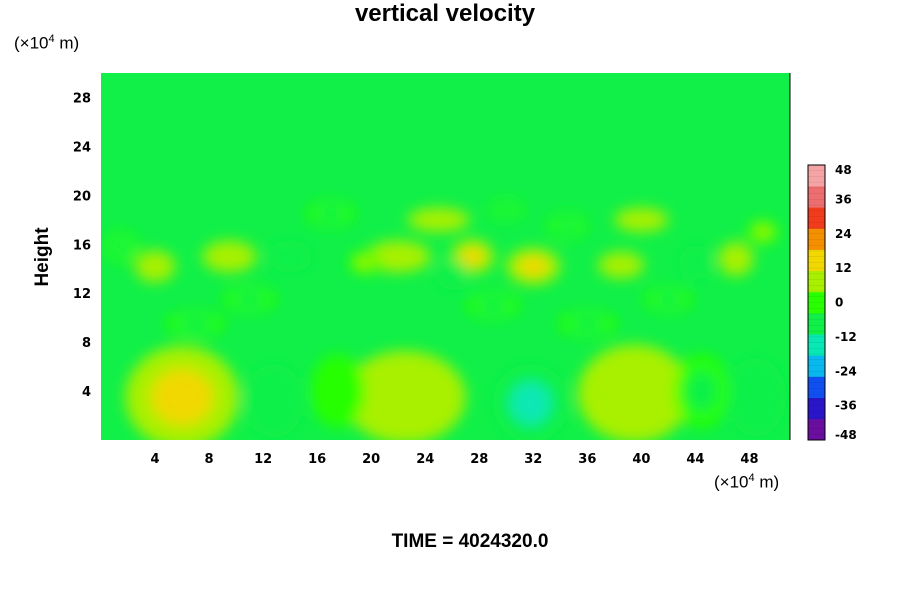 The height and width of the screenshot is (600, 900). What do you see at coordinates (425, 459) in the screenshot?
I see `x-tick-label: 24` at bounding box center [425, 459].